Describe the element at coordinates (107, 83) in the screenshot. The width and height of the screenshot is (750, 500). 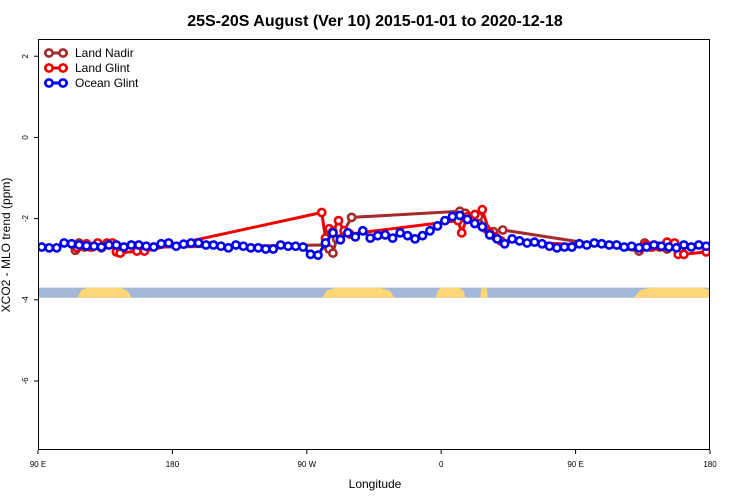
I see `legend-label: Ocean Glint` at that location.